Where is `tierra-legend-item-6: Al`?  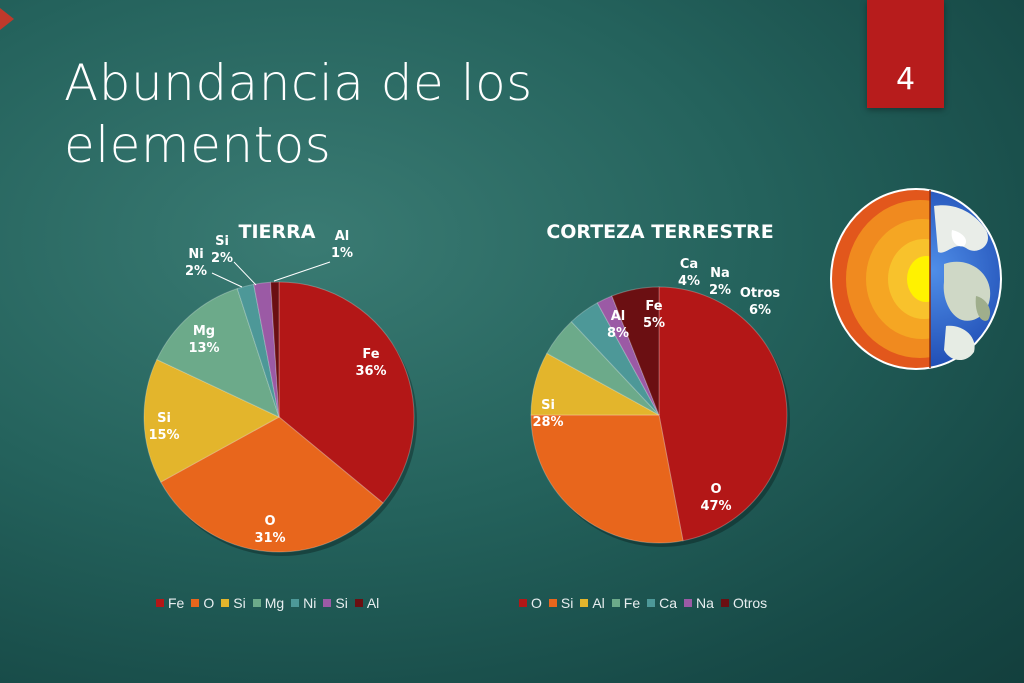
tierra-legend-item-6: Al is located at coordinates (367, 603).